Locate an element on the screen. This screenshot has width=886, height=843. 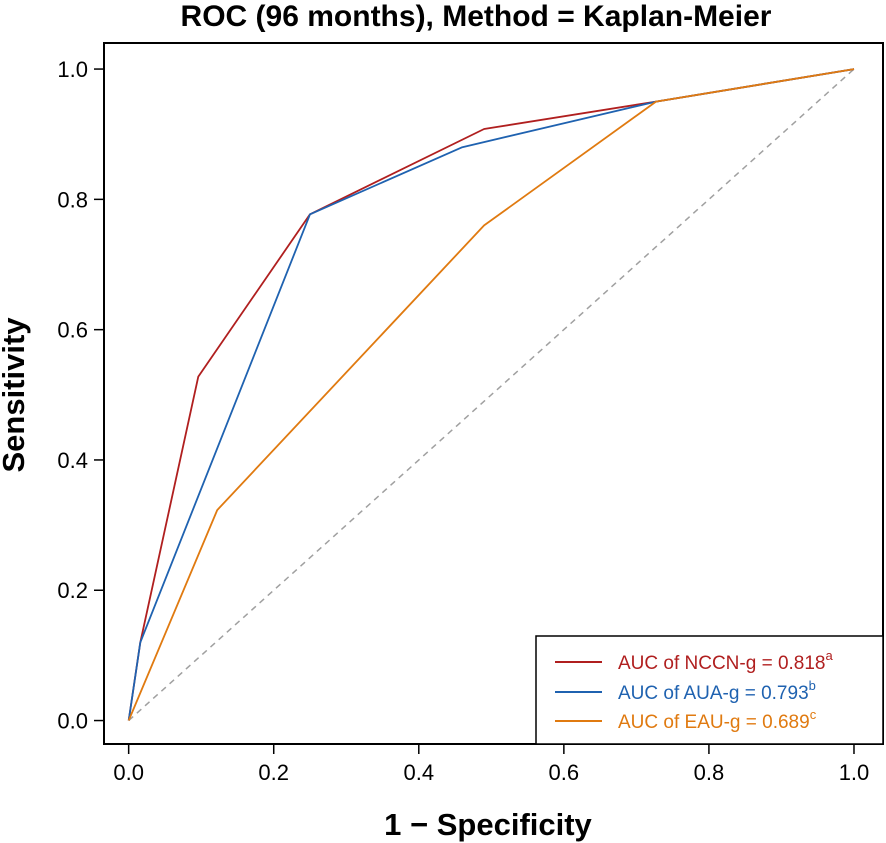
y-tick-label: 0.6 is located at coordinates (72, 330).